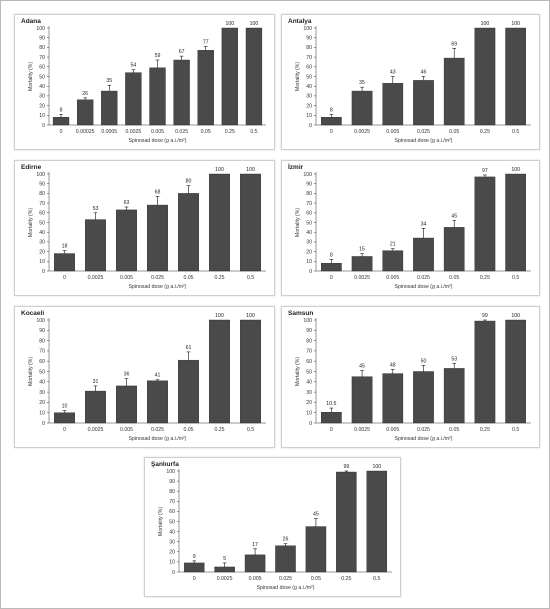  I want to click on data-label: 17, so click(255, 545).